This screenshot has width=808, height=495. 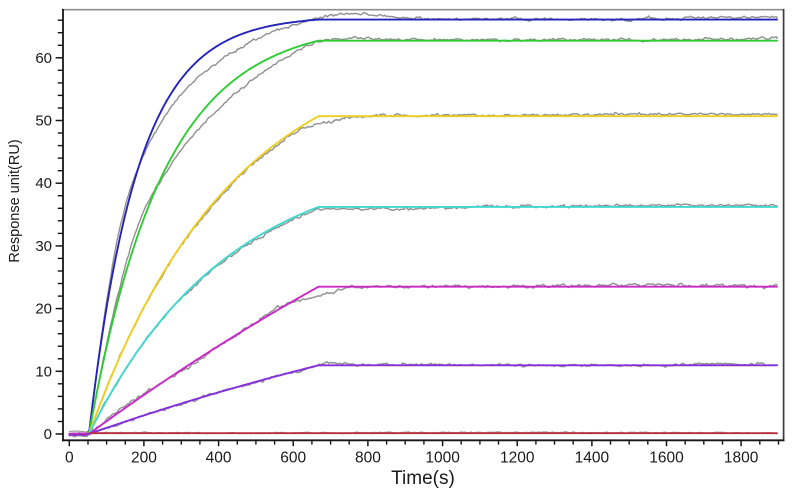 What do you see at coordinates (219, 458) in the screenshot?
I see `svg-text: 400` at bounding box center [219, 458].